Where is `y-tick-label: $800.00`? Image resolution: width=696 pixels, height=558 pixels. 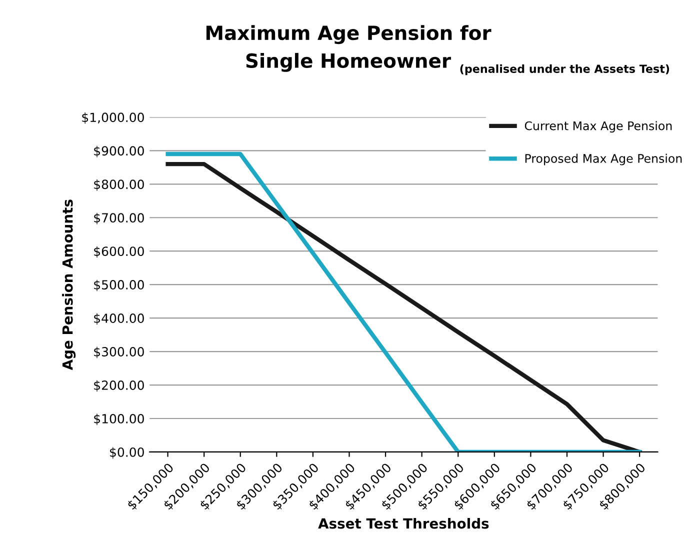 y-tick-label: $800.00 is located at coordinates (119, 185).